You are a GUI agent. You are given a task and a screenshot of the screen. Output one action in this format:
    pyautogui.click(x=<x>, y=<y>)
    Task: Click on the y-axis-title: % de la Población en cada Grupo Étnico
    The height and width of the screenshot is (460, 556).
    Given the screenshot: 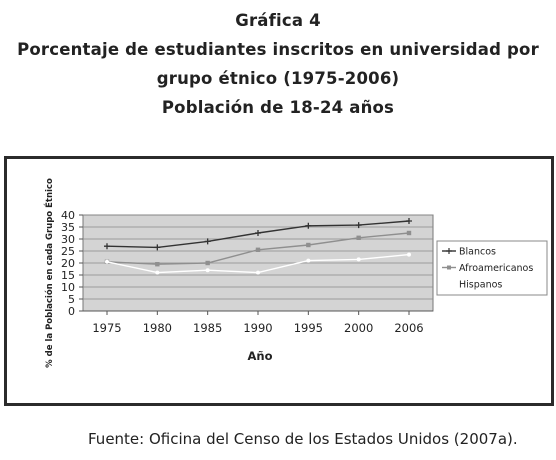 What is the action you would take?
    pyautogui.click(x=49, y=273)
    